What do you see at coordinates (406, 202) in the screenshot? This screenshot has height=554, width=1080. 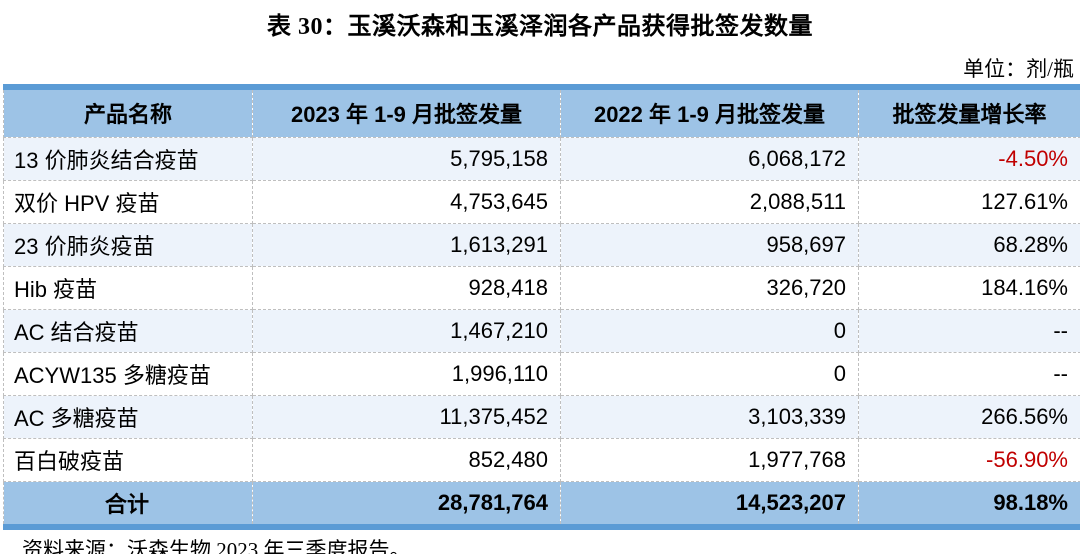 I see `cell-2023-volume: 4,753,645` at bounding box center [406, 202].